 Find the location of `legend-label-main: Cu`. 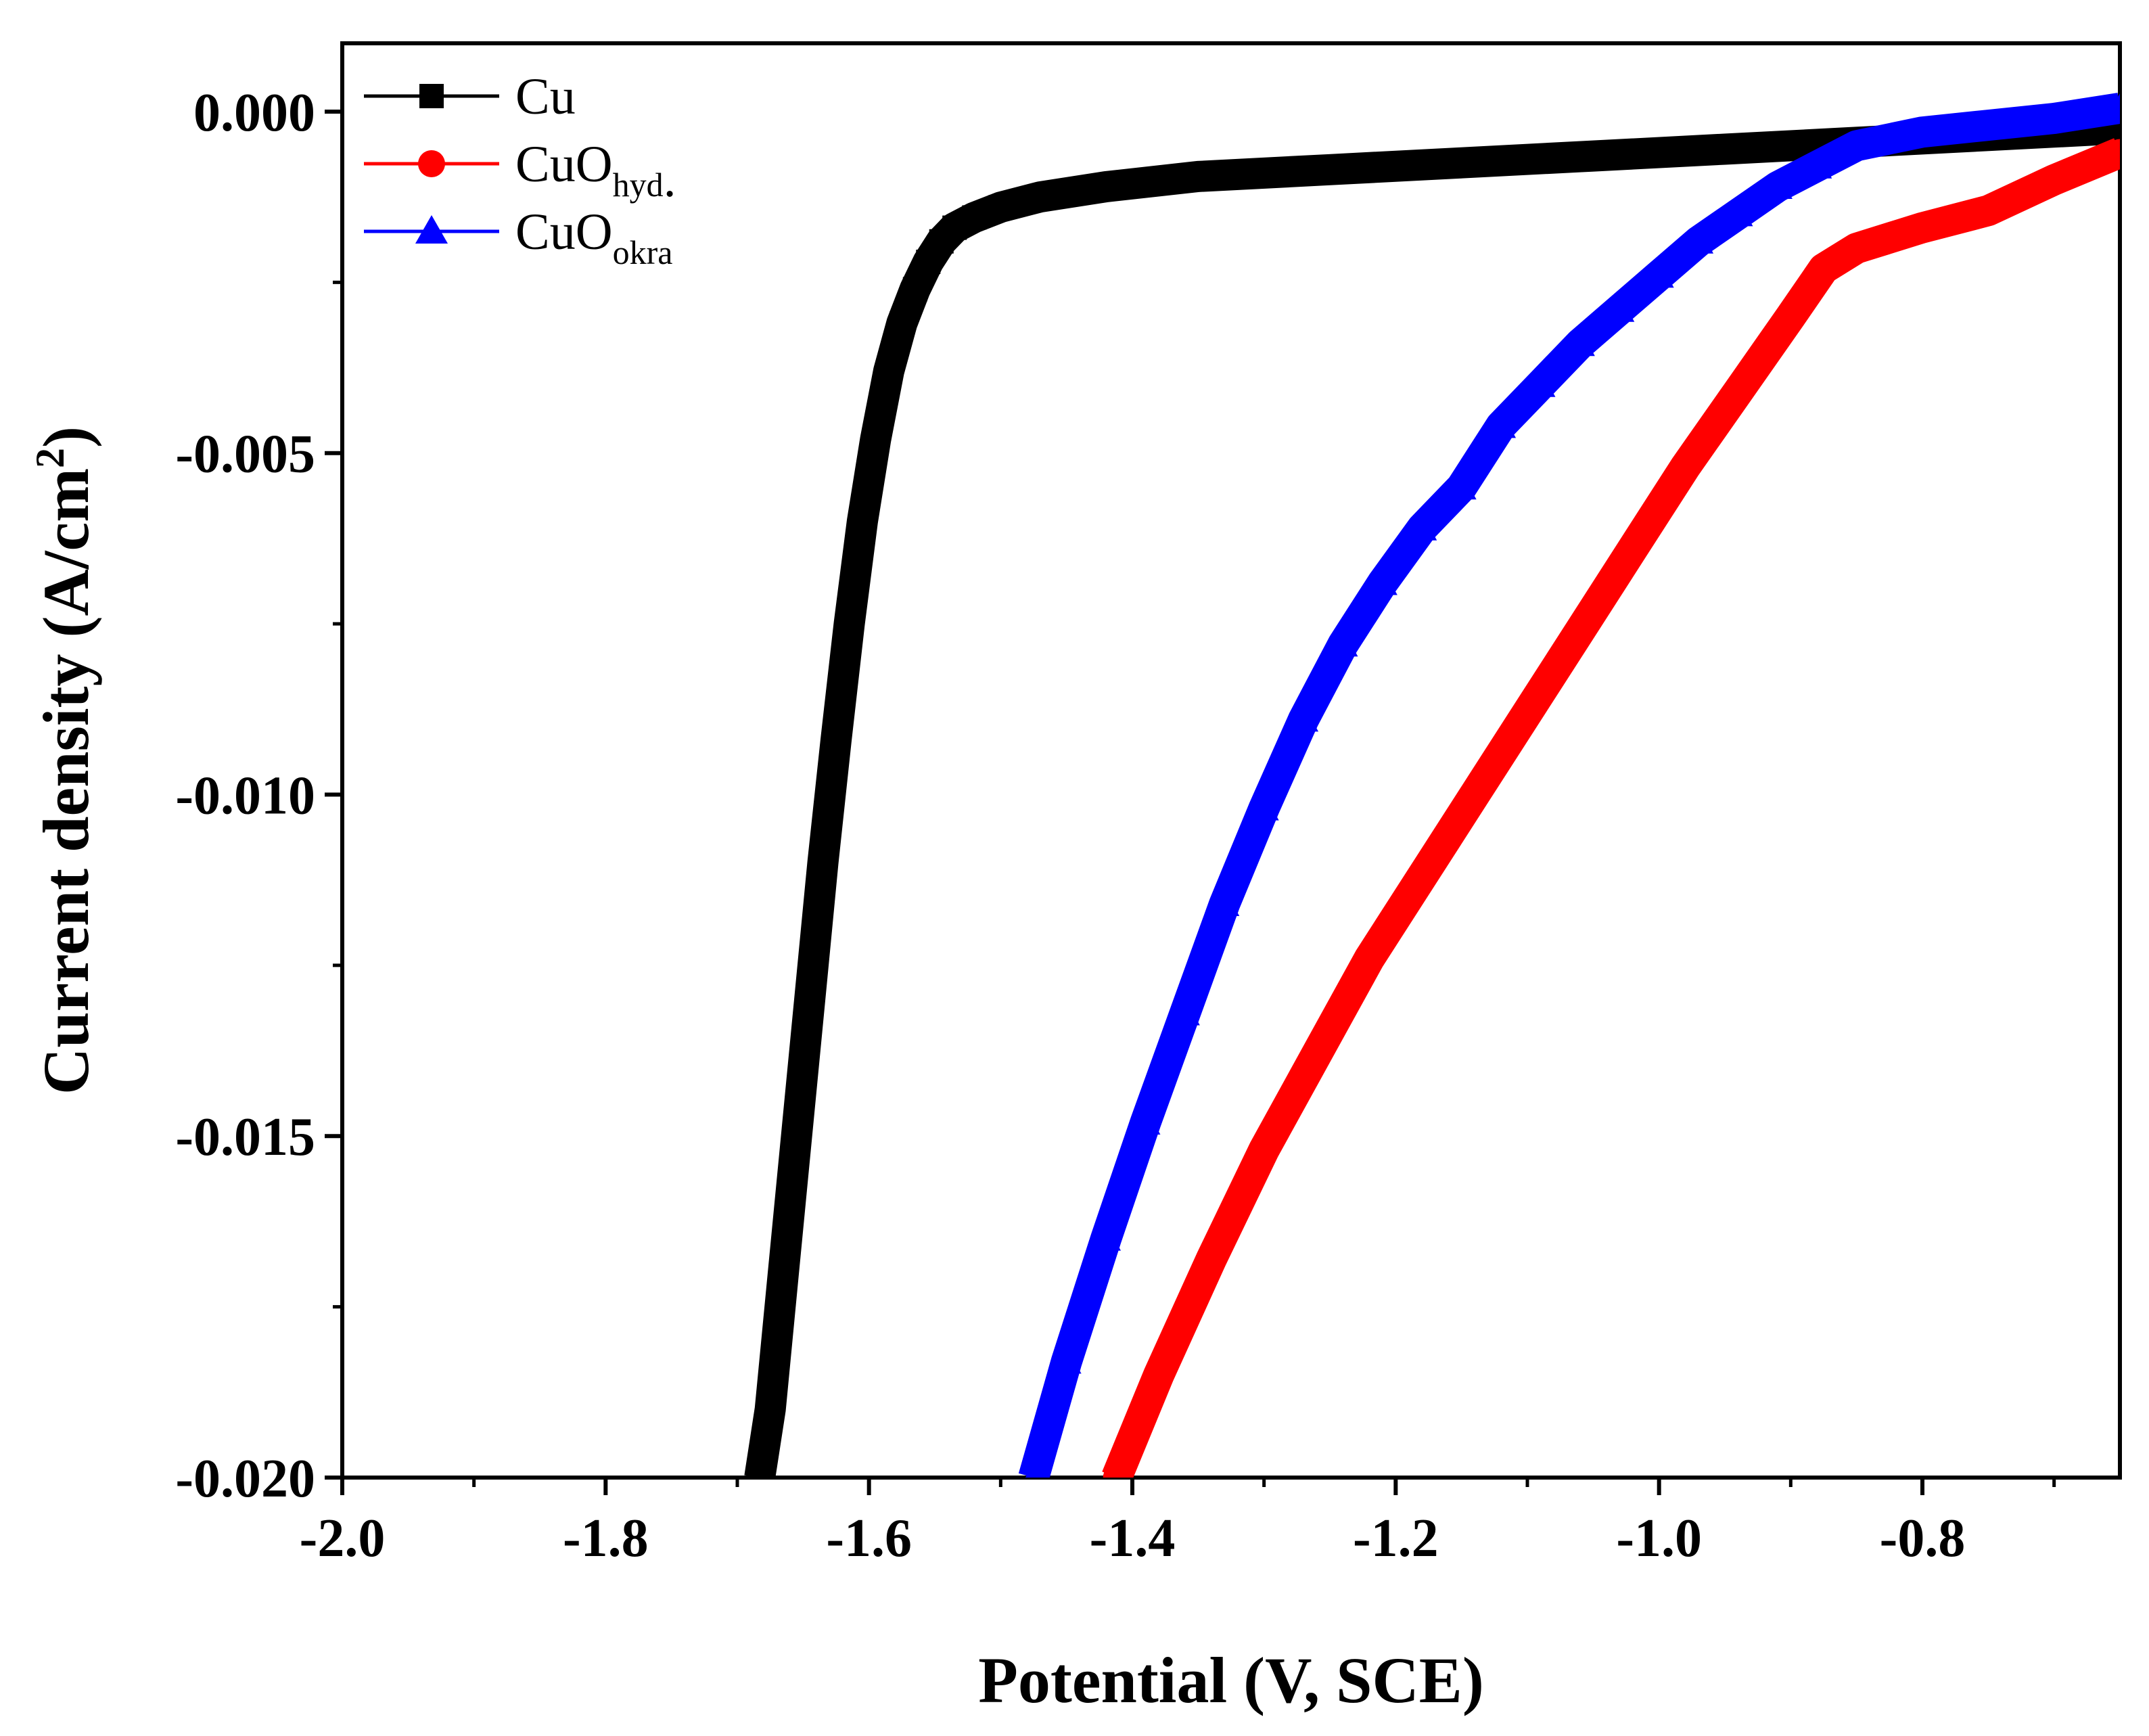

legend-label-main: Cu is located at coordinates (545, 96).